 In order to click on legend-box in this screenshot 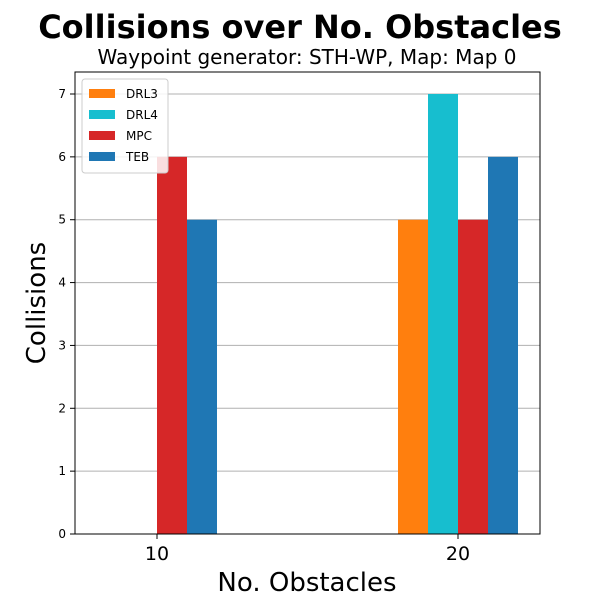, I will do `click(125, 126)`.